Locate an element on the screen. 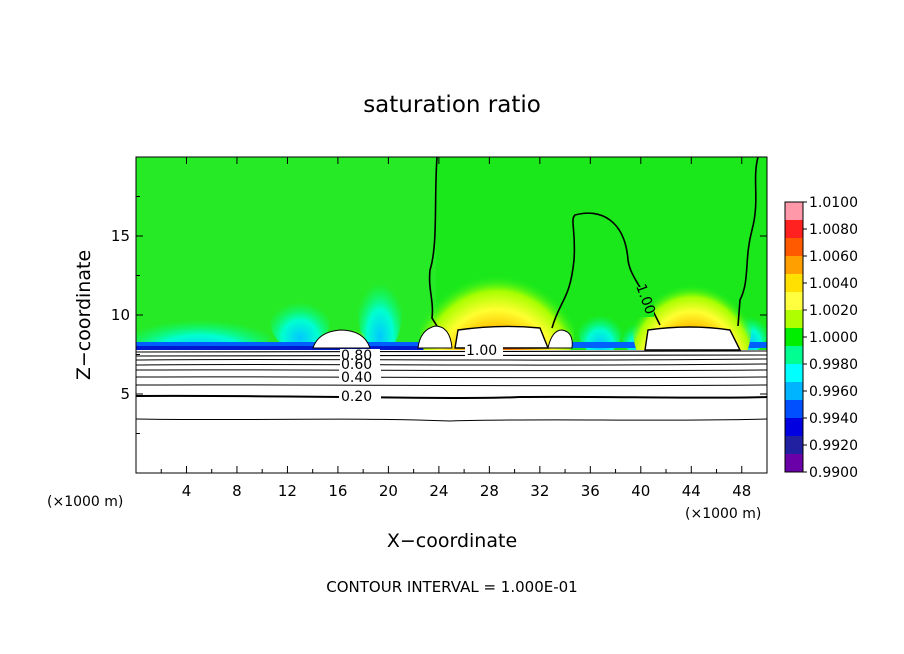 Image resolution: width=904 pixels, height=654 pixels. colorbar-label: 1.0060 is located at coordinates (833, 257).